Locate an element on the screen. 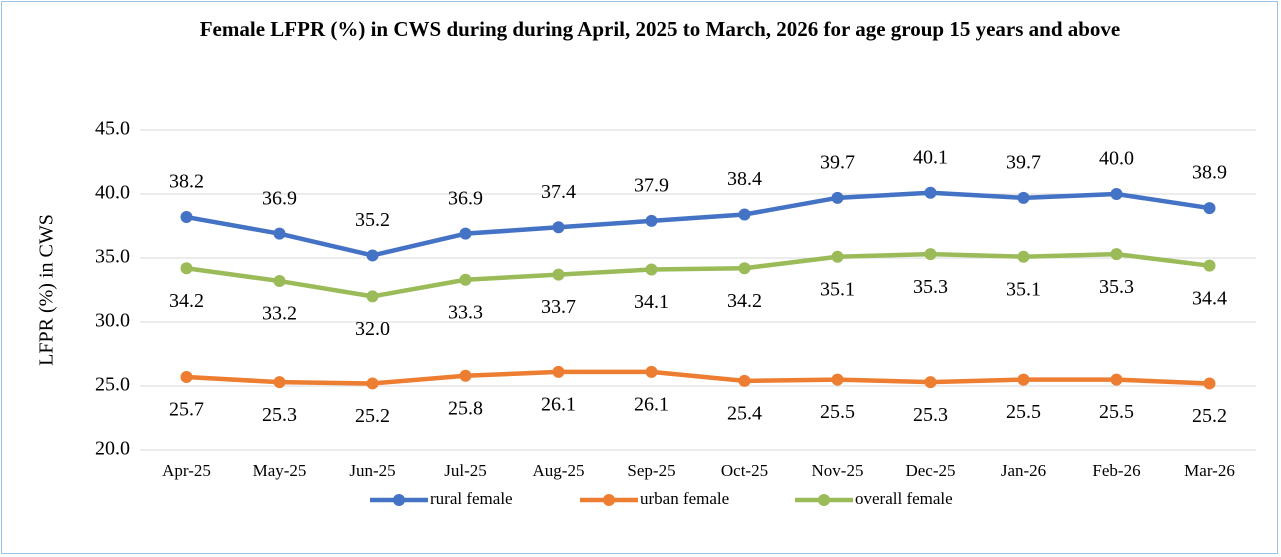  x-tick-label: Dec-25 is located at coordinates (930, 470).